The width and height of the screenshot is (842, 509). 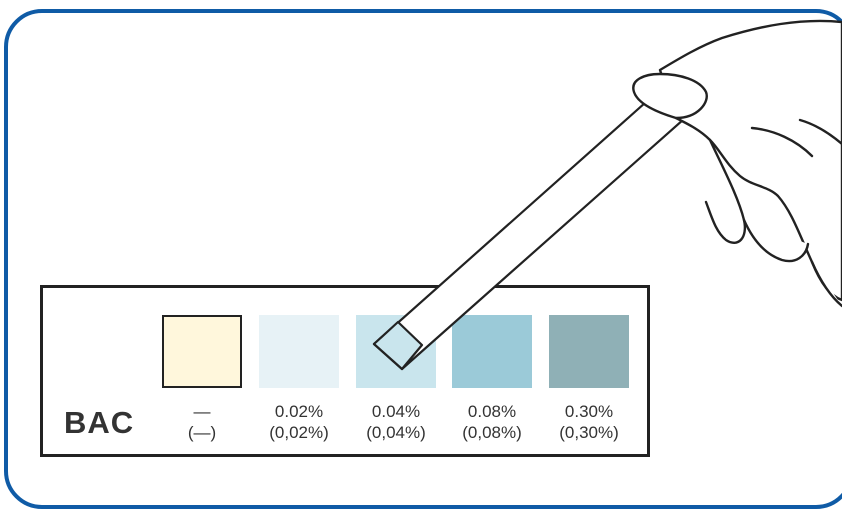 I want to click on scale-value: 0.04%, so click(x=396, y=411).